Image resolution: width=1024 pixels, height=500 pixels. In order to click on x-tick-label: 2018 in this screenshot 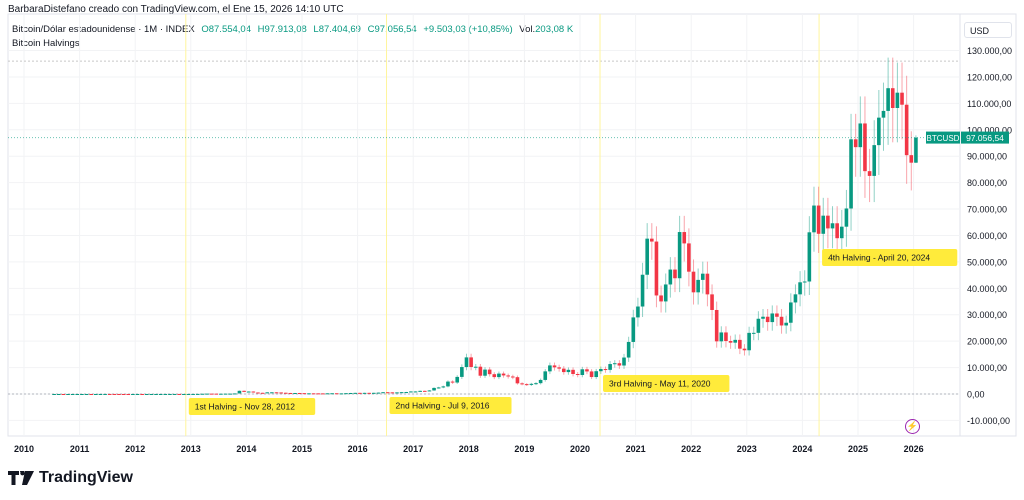, I will do `click(469, 449)`.